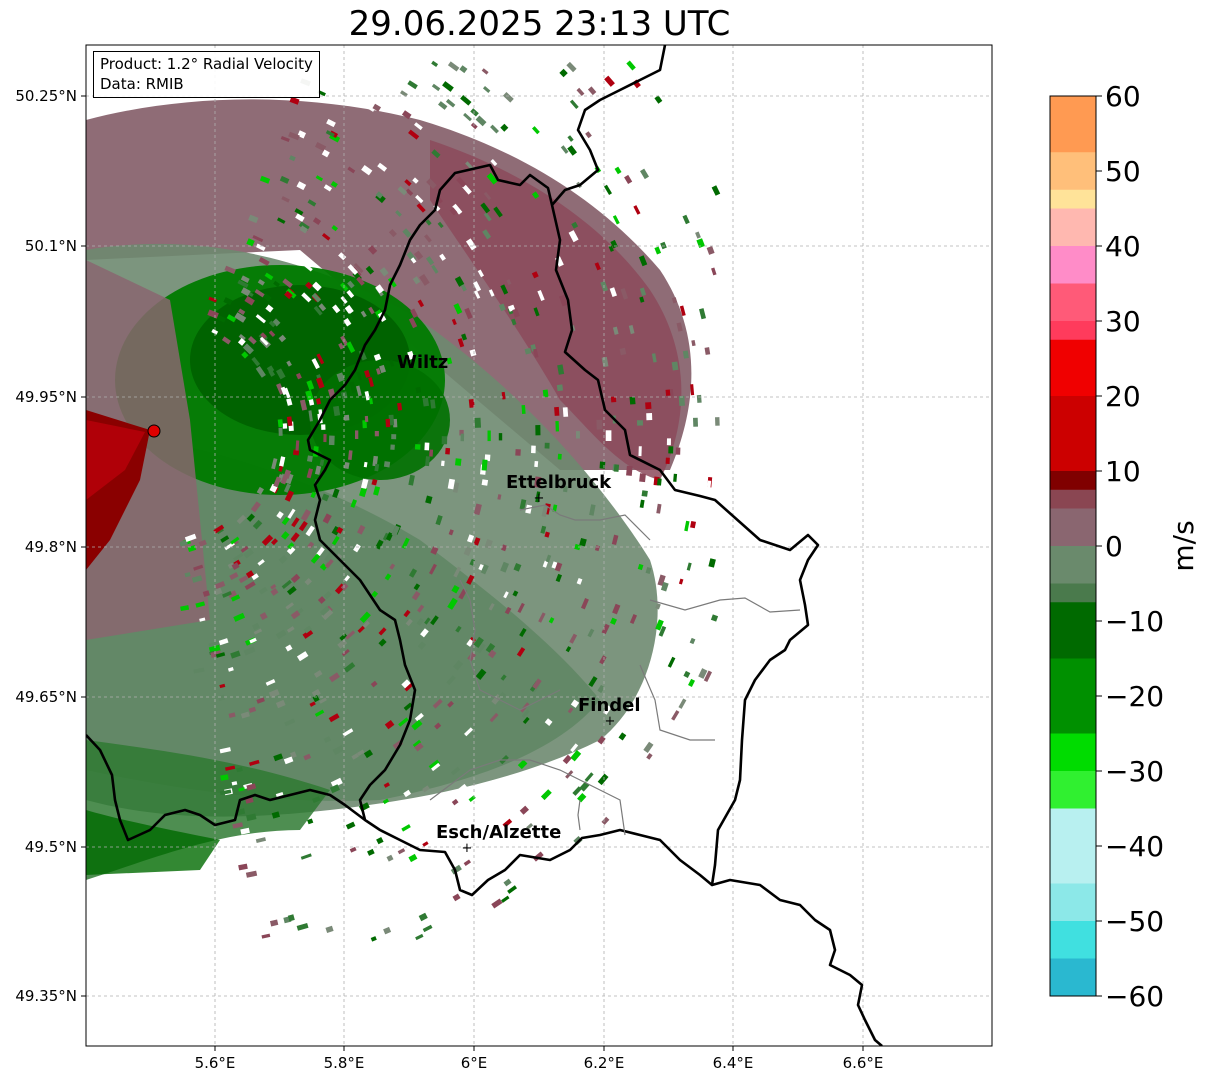 This screenshot has height=1081, width=1207. Describe the element at coordinates (1130, 546) in the screenshot. I see `colorbar-ticks: 60 50 40 30 20 10 0 −10 −20 −30 −40 −50 −60` at that location.